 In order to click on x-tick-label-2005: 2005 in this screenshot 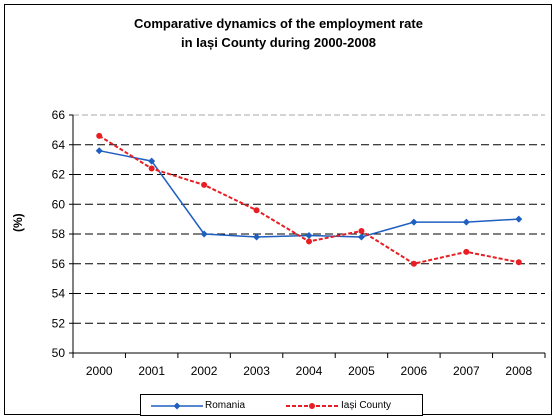, I will do `click(361, 371)`.